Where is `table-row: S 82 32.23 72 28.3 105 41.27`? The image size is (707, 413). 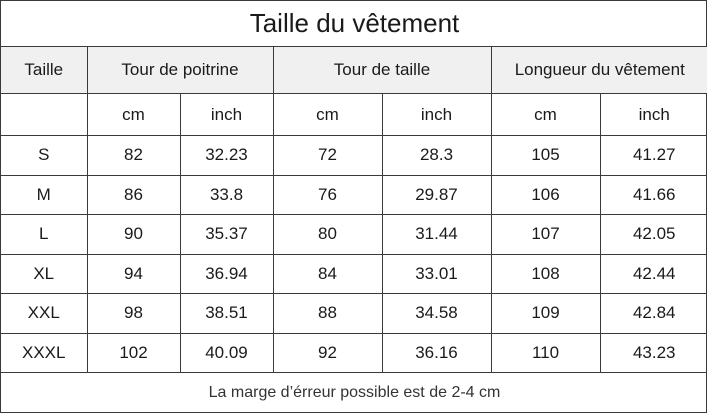 table-row: S 82 32.23 72 28.3 105 41.27 is located at coordinates (354, 155).